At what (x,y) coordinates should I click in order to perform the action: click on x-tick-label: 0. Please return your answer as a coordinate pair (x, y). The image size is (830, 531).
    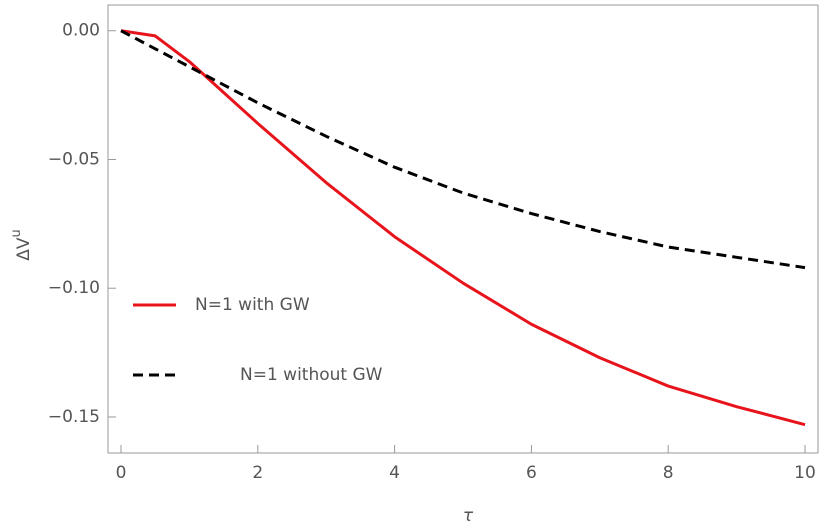
    Looking at the image, I should click on (121, 473).